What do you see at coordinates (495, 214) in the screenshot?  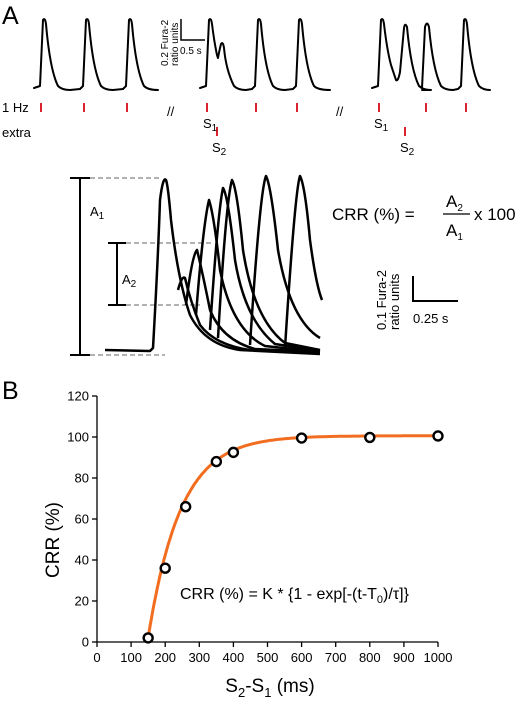 I see `crr-equation-rhs: x 100` at bounding box center [495, 214].